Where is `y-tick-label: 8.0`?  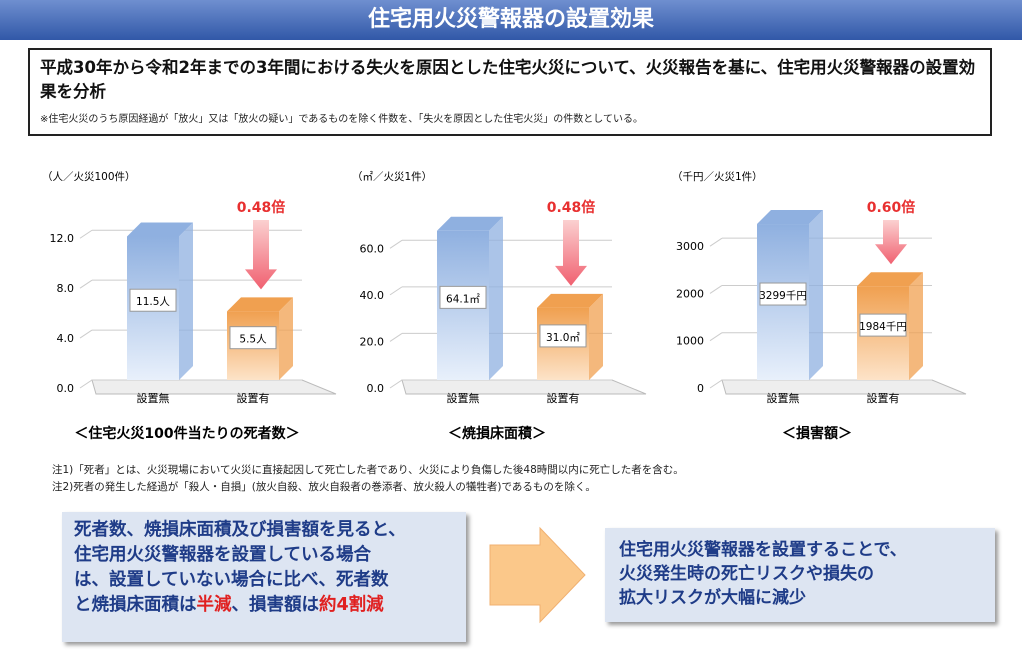
y-tick-label: 8.0 is located at coordinates (66, 288).